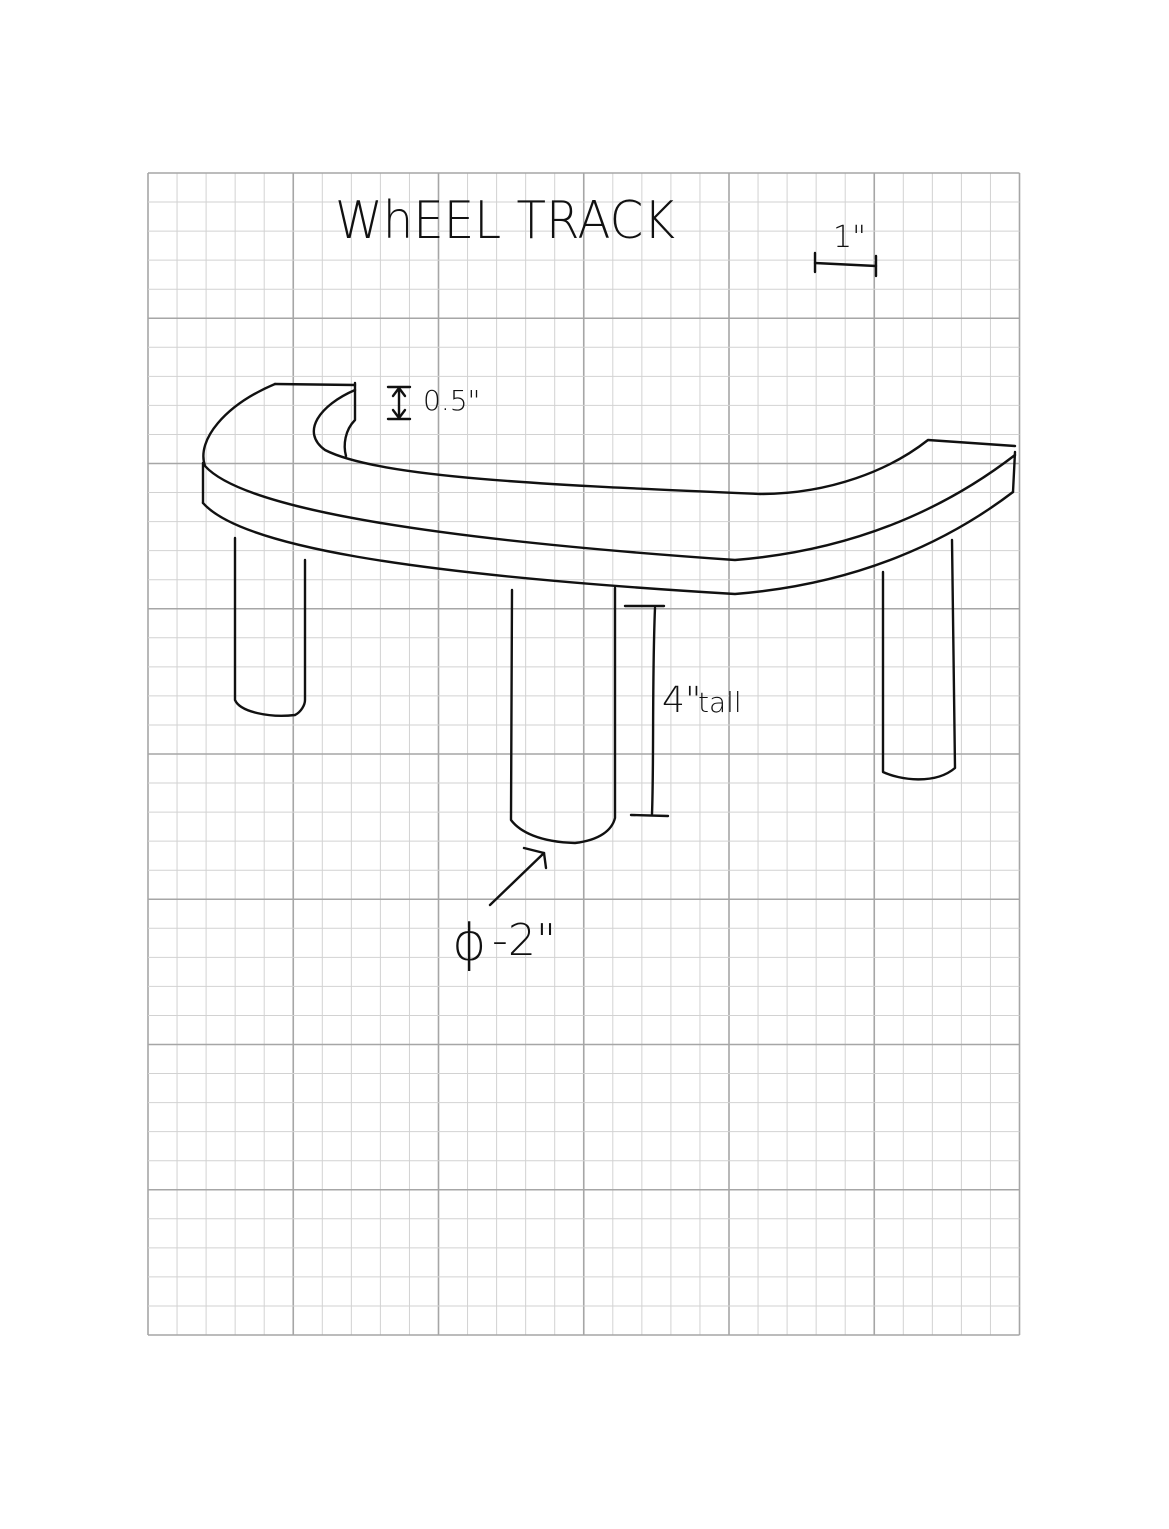 Image resolution: width=1169 pixels, height=1529 pixels. I want to click on scale-label: 1", so click(849, 237).